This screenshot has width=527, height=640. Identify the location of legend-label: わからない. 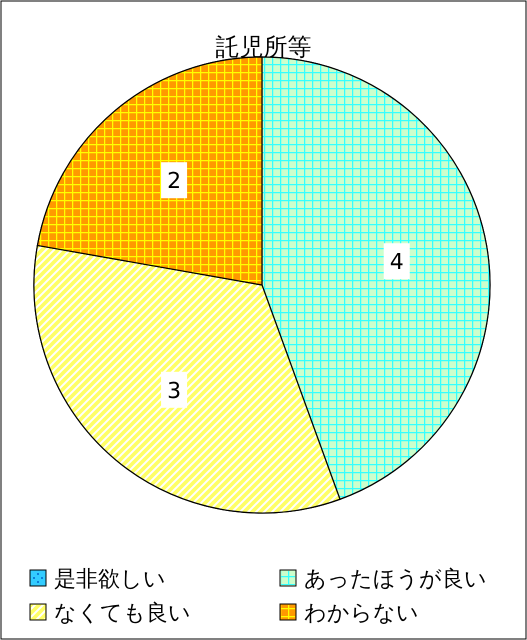
(361, 613).